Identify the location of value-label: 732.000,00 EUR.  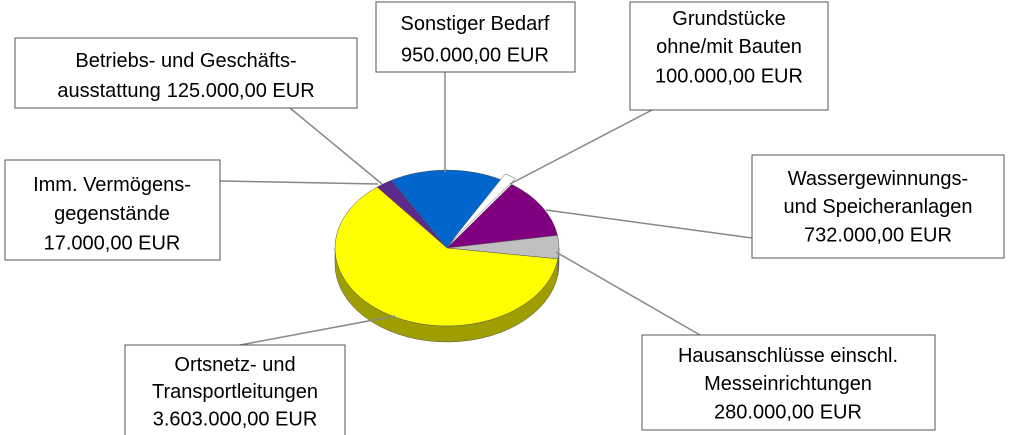
(878, 235).